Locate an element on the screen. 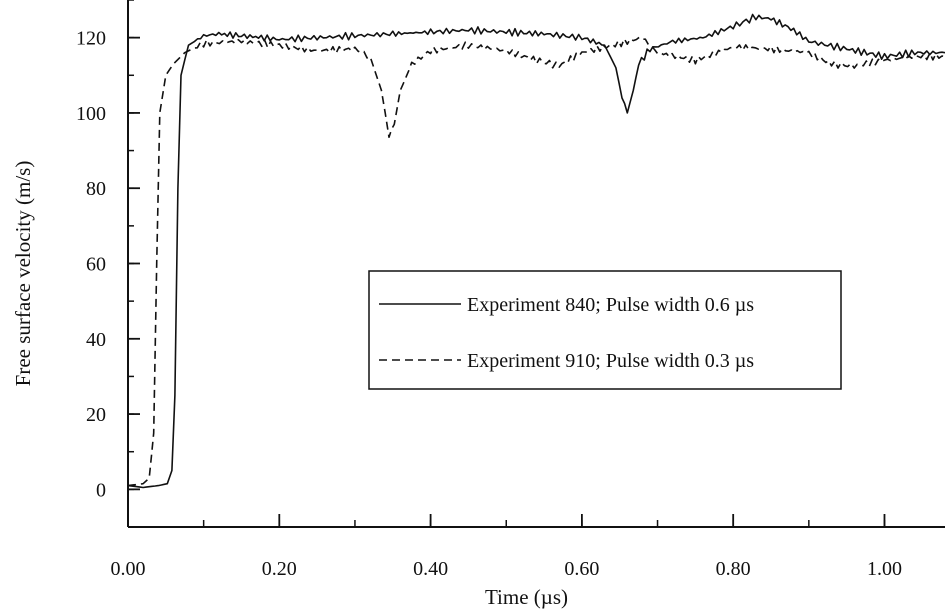 Image resolution: width=945 pixels, height=613 pixels. x-tick-label: 0.40 is located at coordinates (430, 569).